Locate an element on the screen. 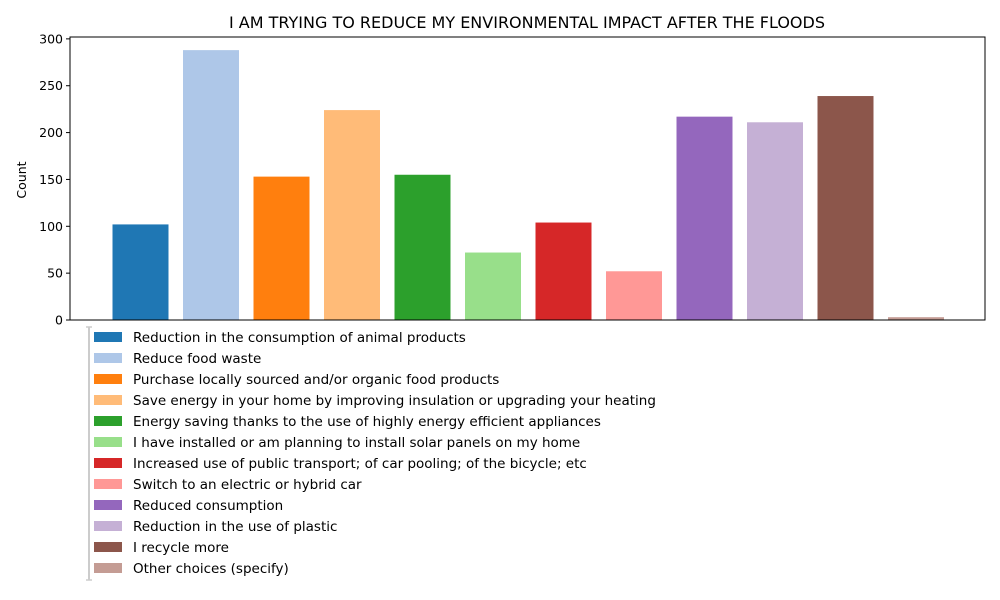  legend-label: I recycle more is located at coordinates (181, 548).